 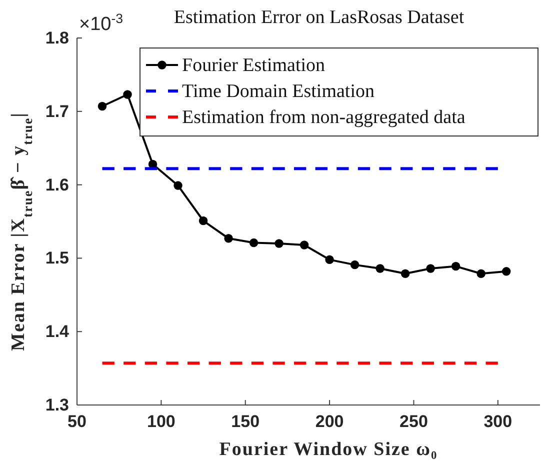 What do you see at coordinates (101, 22) in the screenshot?
I see `text: ×10$^{-3}$` at bounding box center [101, 22].